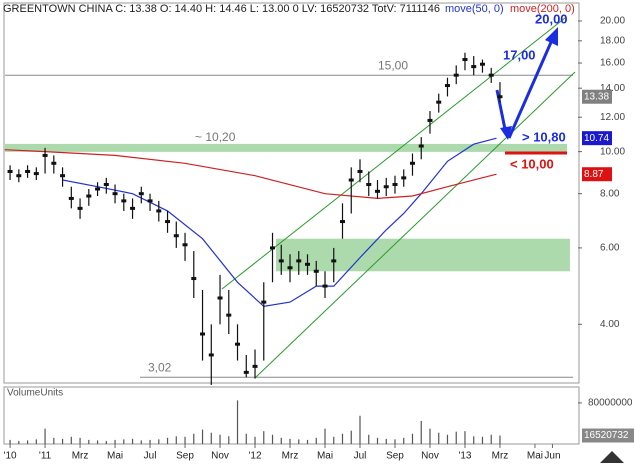  I want to click on annotation: > 10,80, so click(544, 136).